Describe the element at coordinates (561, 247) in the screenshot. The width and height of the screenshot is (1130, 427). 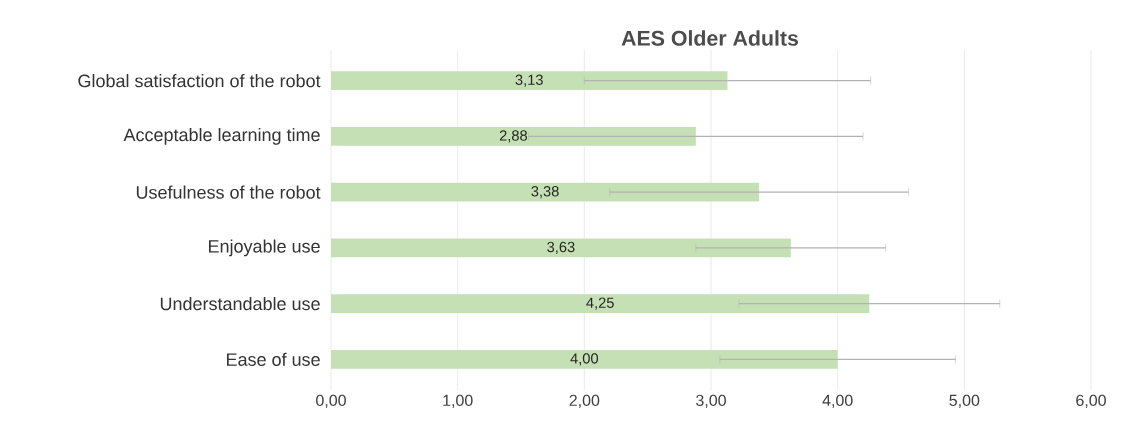
I see `data-label: 3,63` at that location.